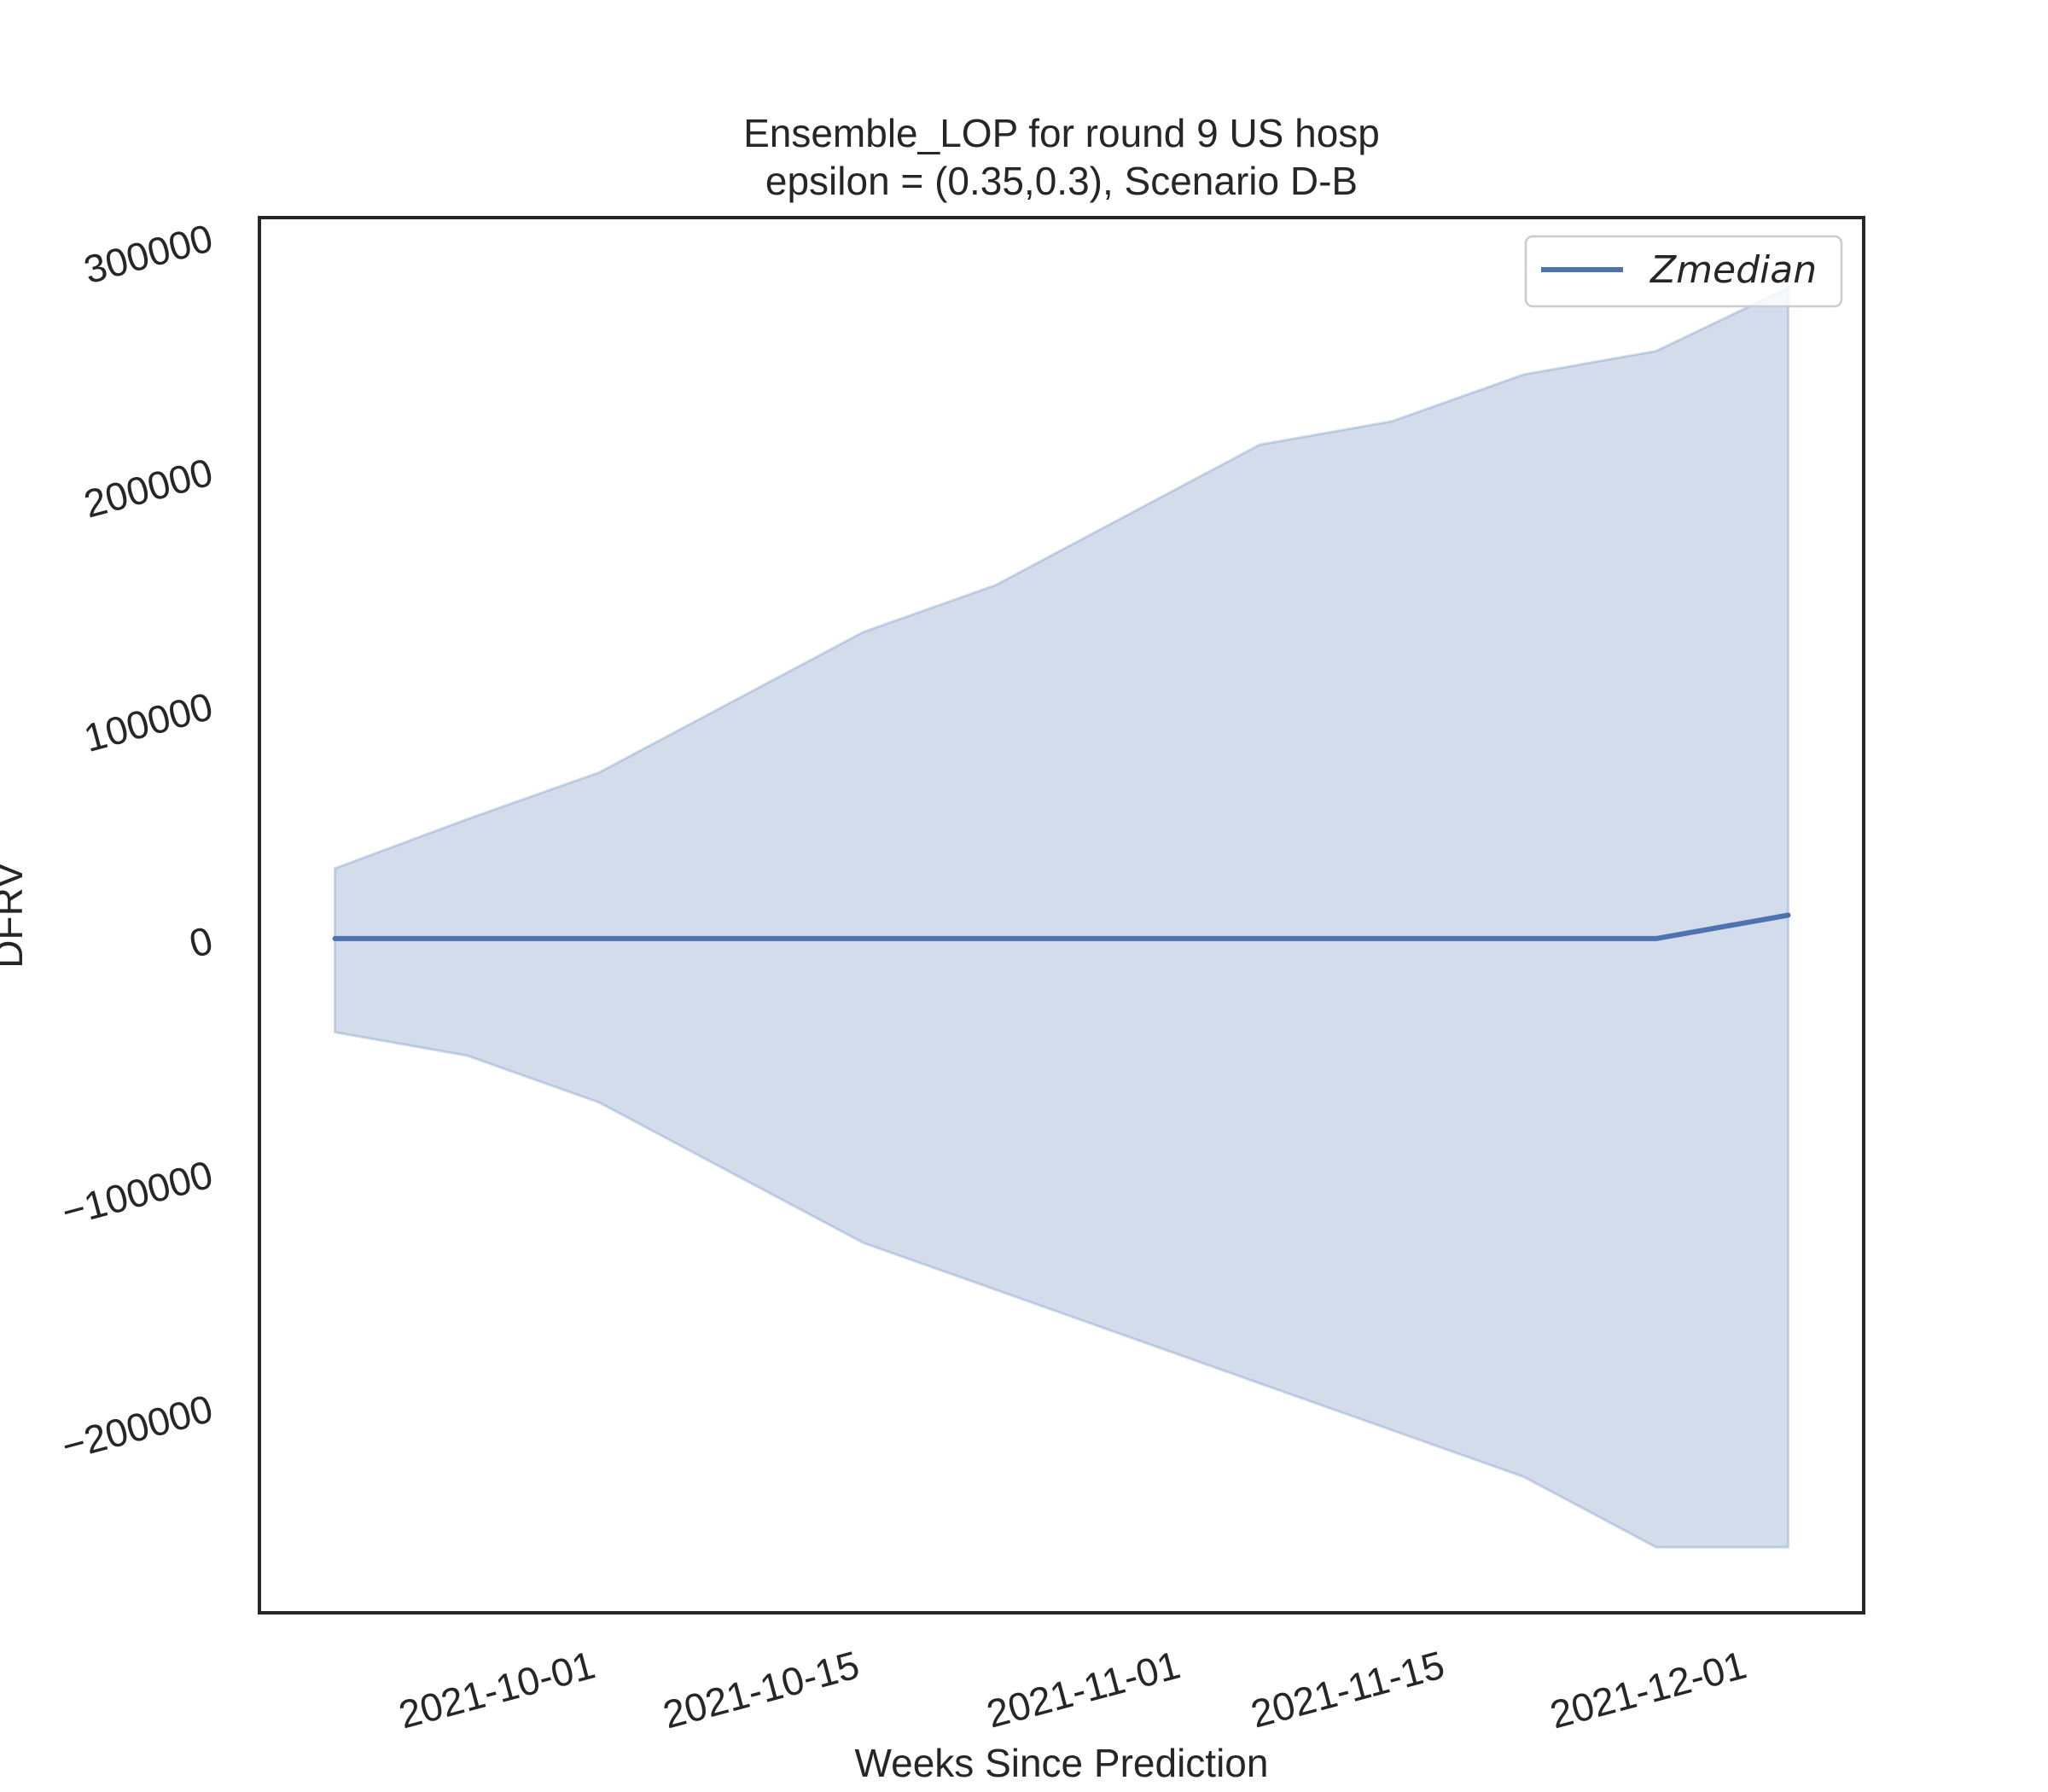 This screenshot has width=2048, height=1792. I want to click on x-axis-label: Weeks Since Prediction, so click(1062, 1763).